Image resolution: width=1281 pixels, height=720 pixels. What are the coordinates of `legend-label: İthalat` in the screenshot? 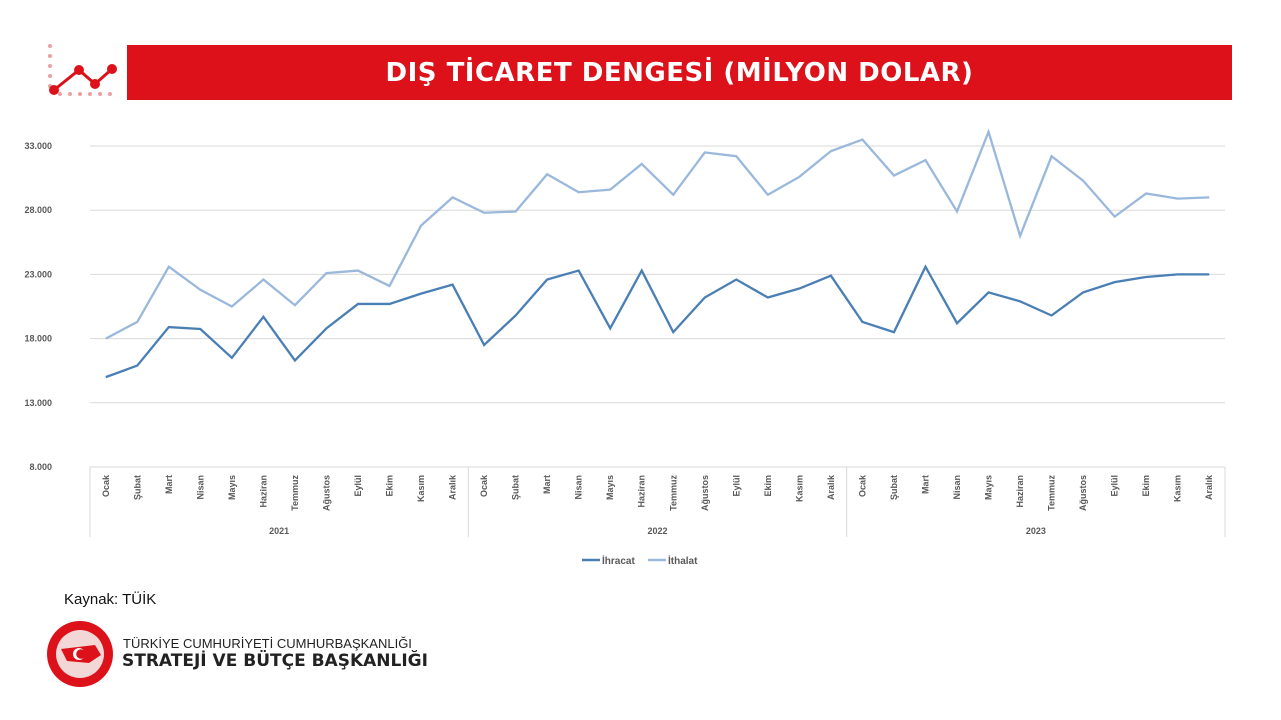 It's located at (683, 560).